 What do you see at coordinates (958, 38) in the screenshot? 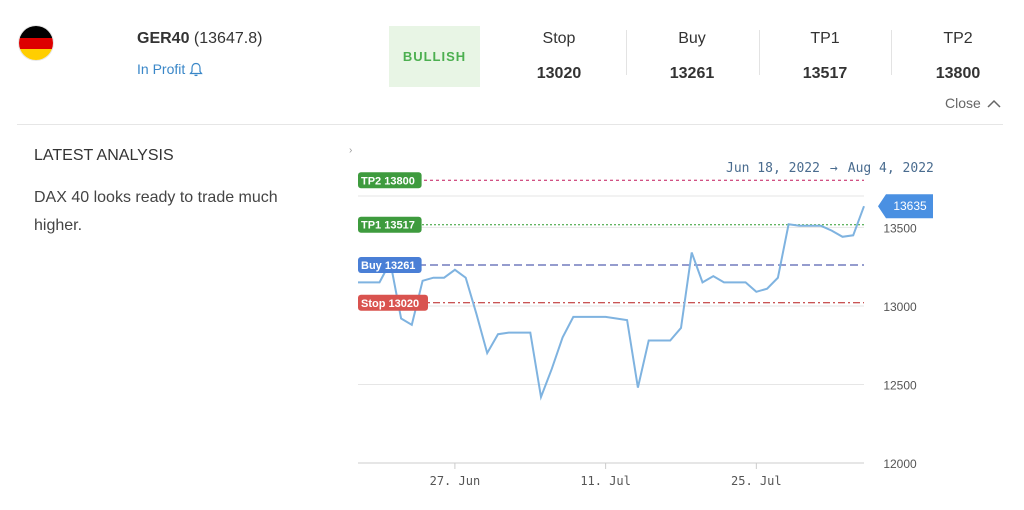
I see `level-label: TP2` at bounding box center [958, 38].